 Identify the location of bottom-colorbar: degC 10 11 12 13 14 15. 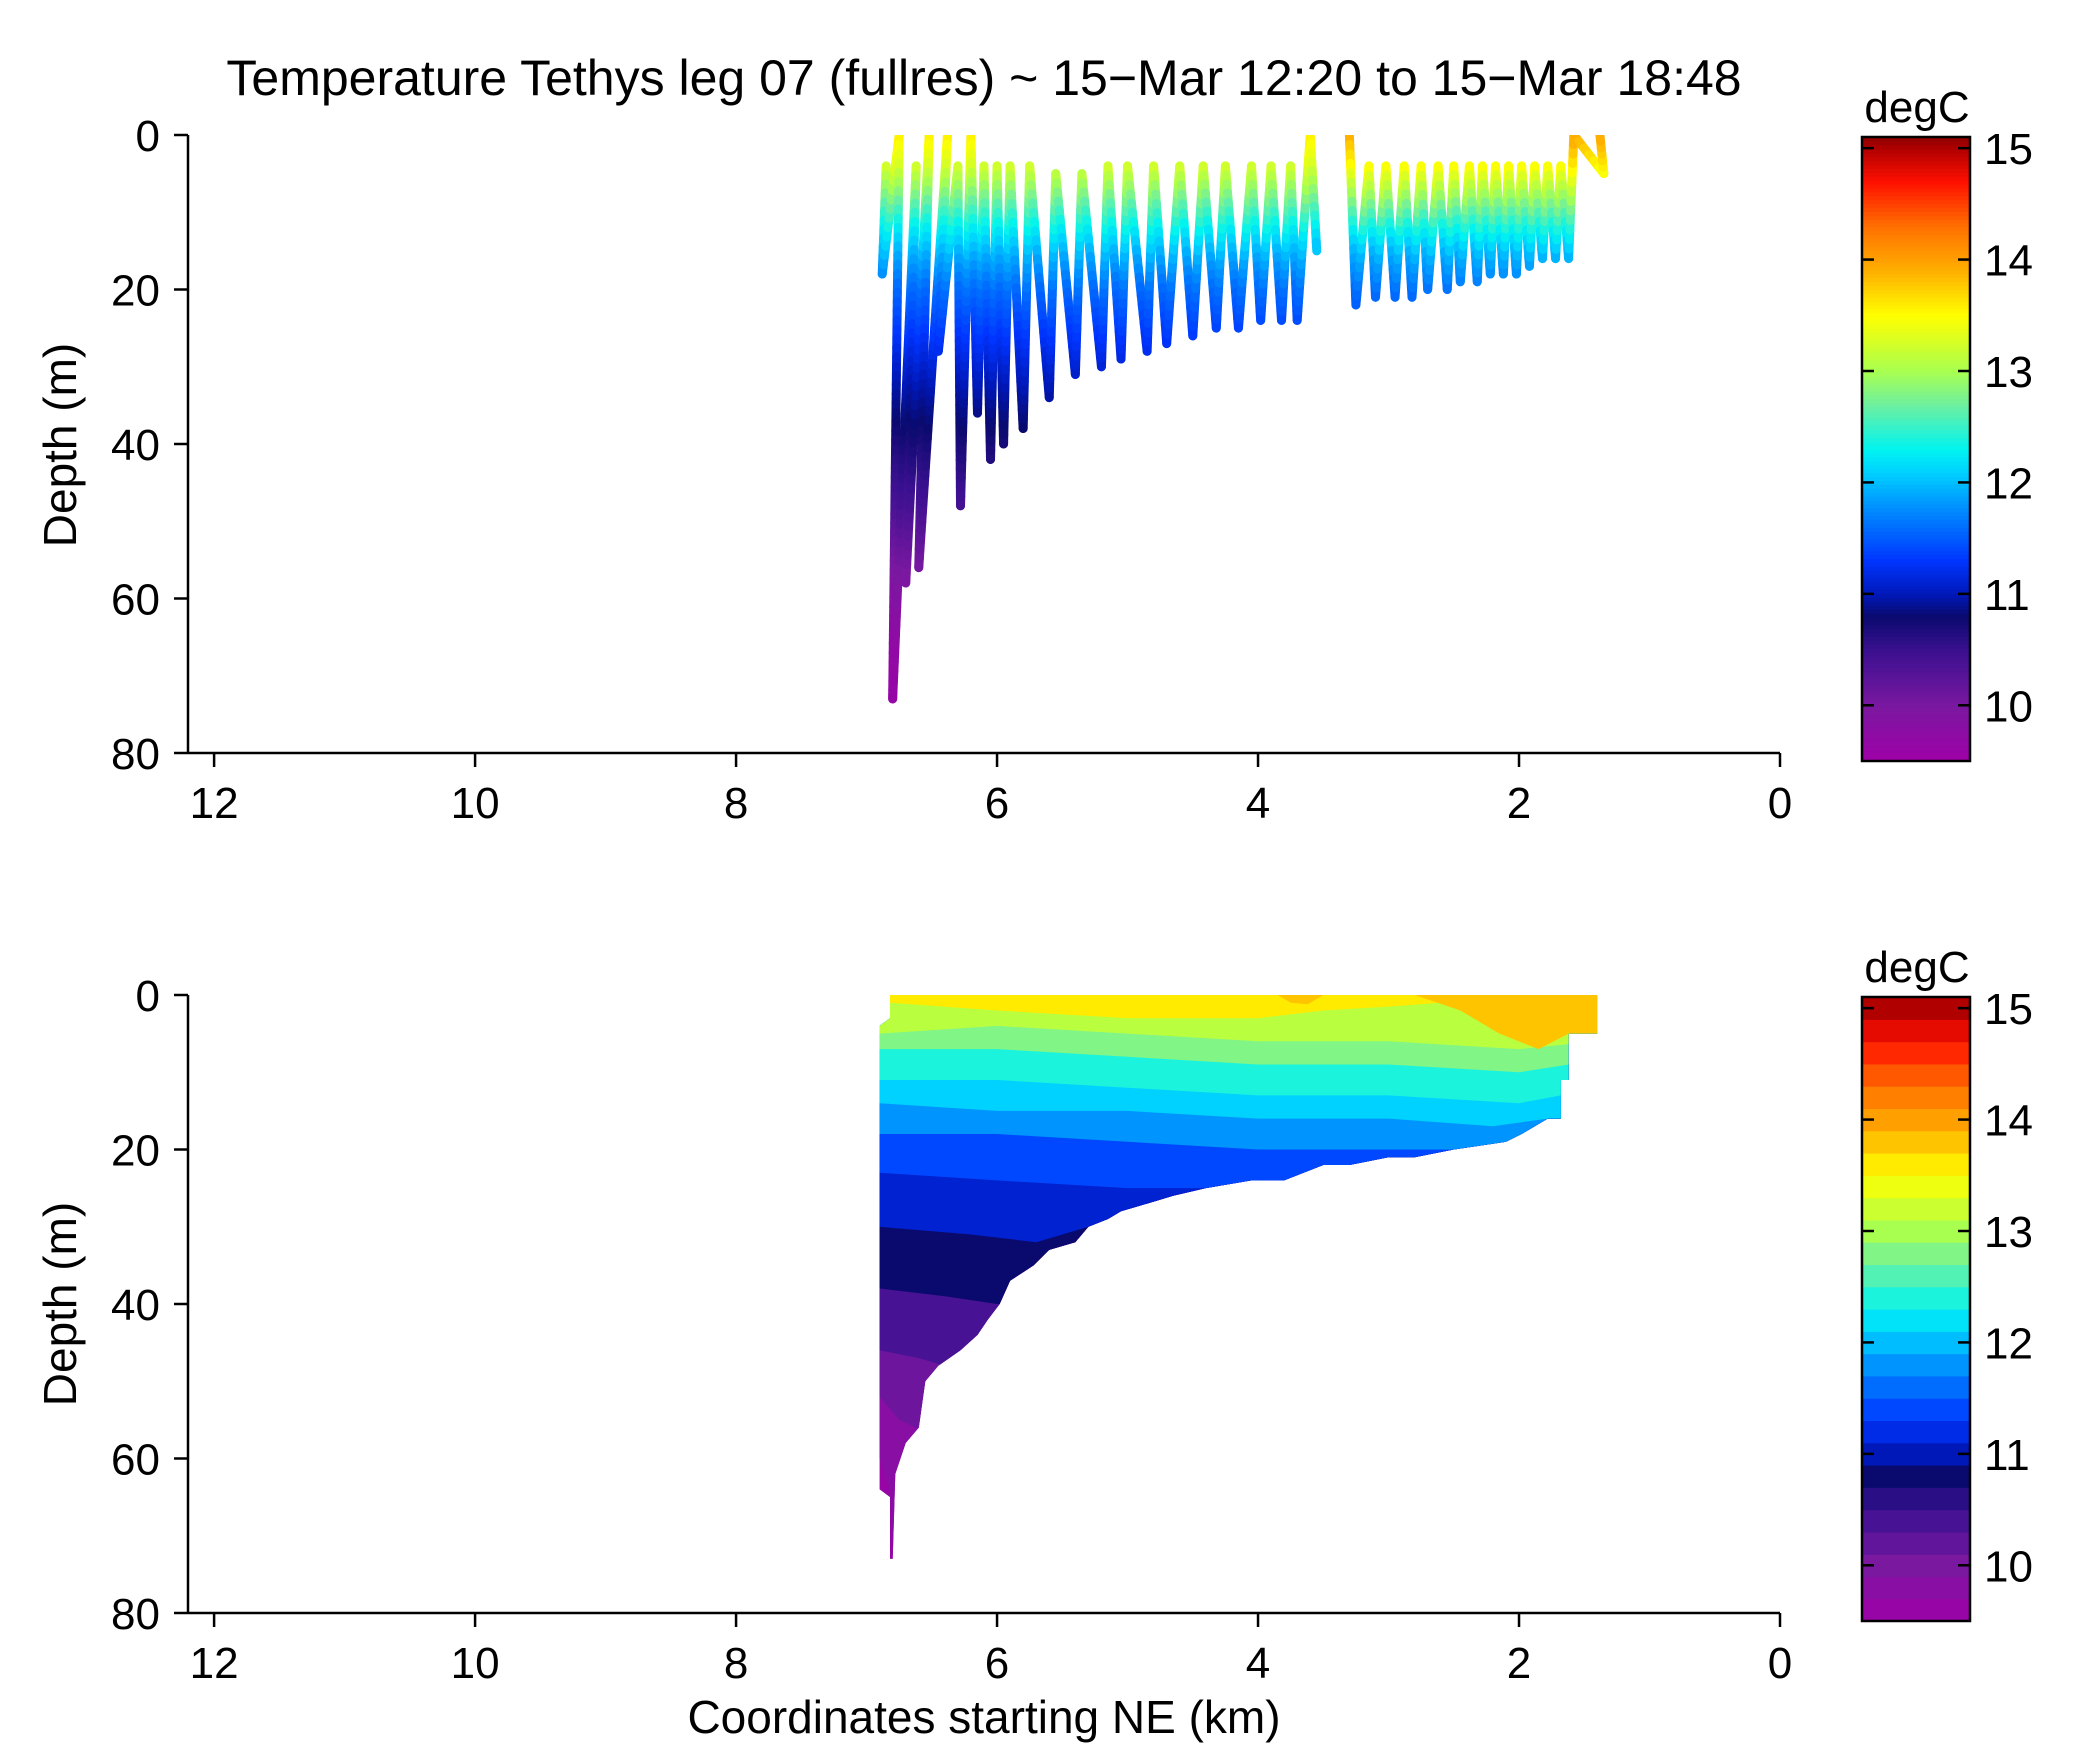
(1946, 1283).